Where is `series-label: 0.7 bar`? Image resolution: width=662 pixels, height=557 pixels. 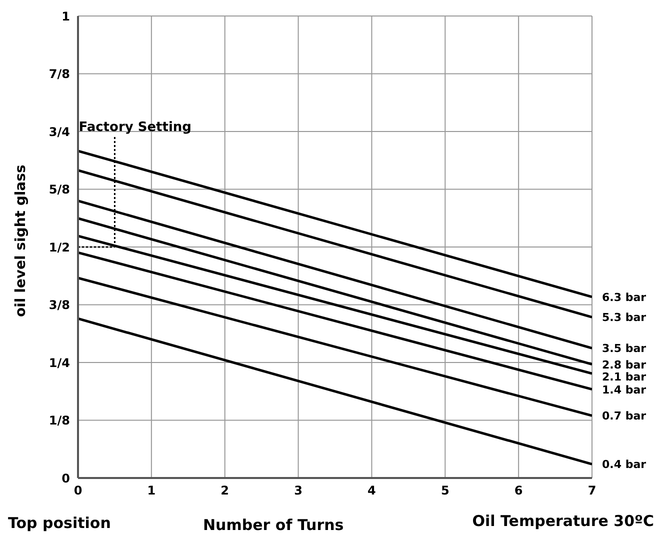
series-label: 0.7 bar is located at coordinates (624, 416).